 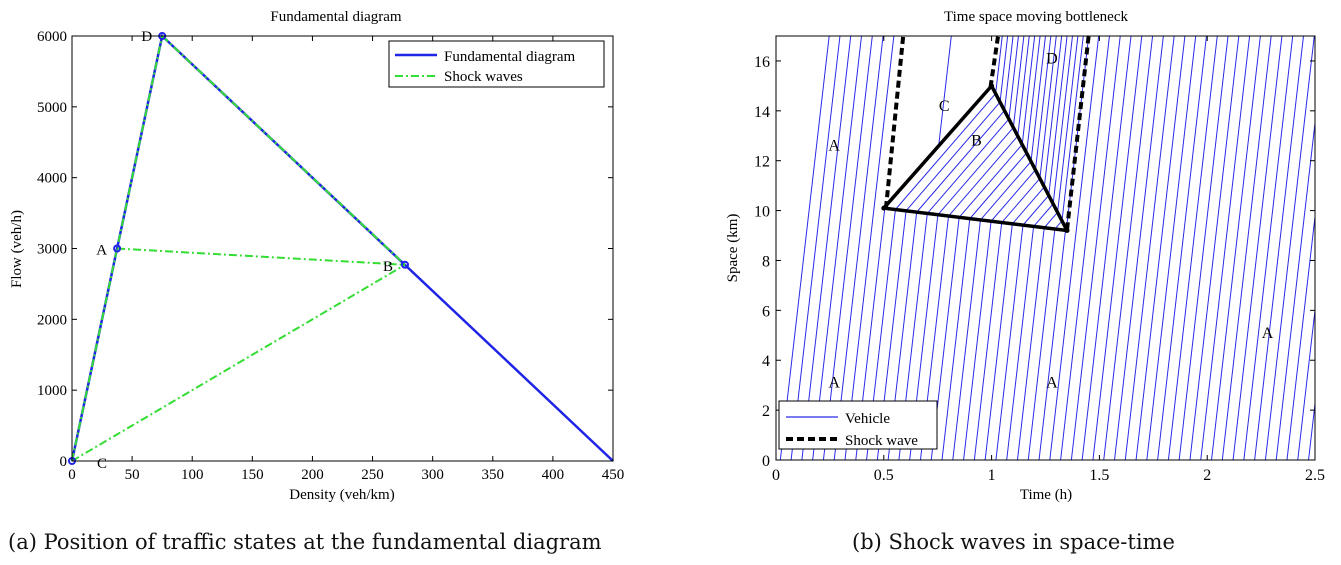 I want to click on legend-box, so click(x=496, y=64).